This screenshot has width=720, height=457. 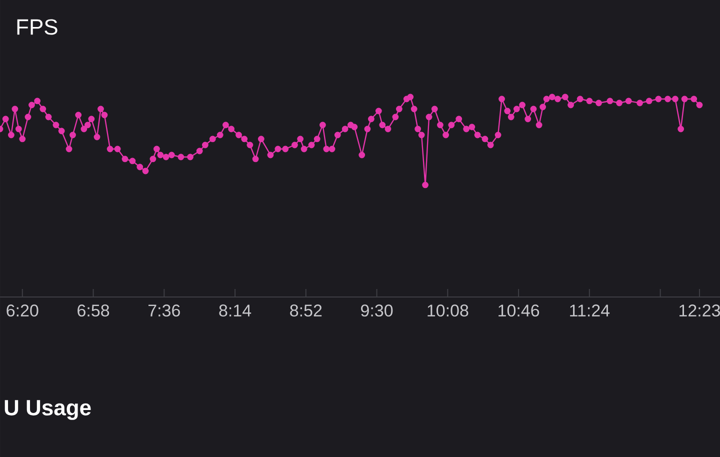 What do you see at coordinates (448, 310) in the screenshot?
I see `x-tick-label: 10:08` at bounding box center [448, 310].